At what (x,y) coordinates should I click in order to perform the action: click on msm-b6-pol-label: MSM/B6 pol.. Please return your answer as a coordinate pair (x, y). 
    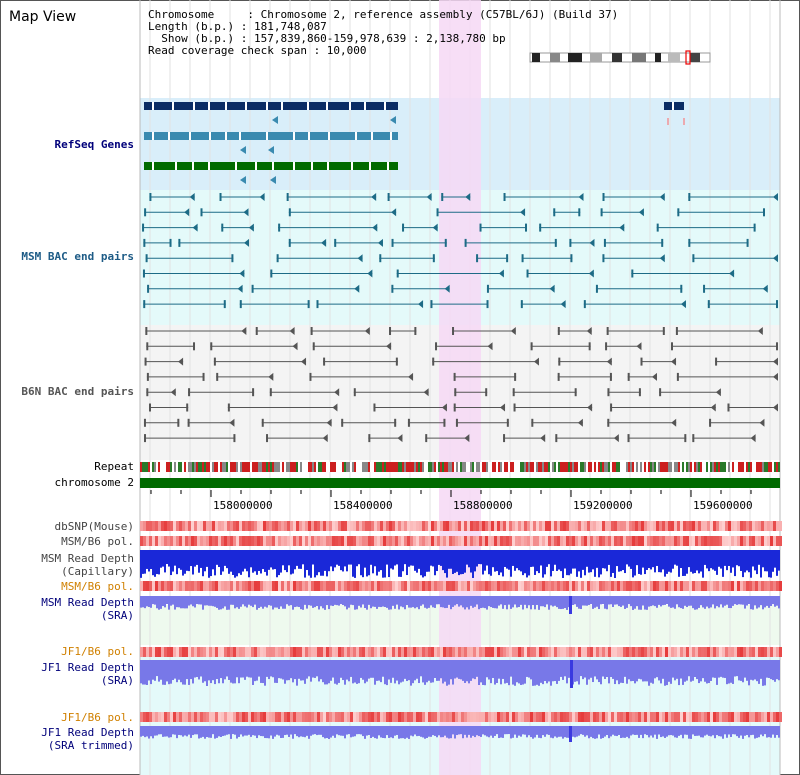
    Looking at the image, I should click on (97, 541).